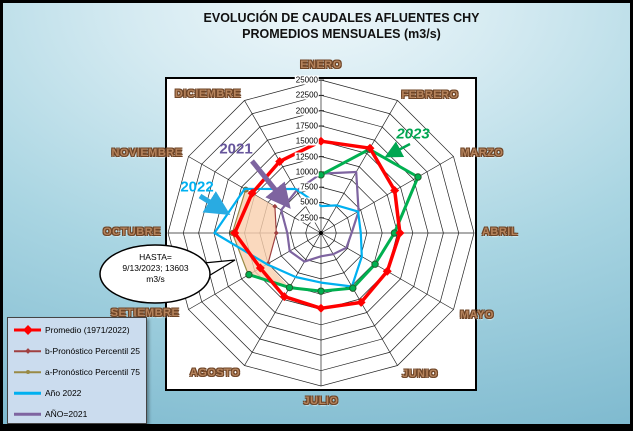  What do you see at coordinates (27, 414) in the screenshot?
I see `legend-swatch-2021` at bounding box center [27, 414].